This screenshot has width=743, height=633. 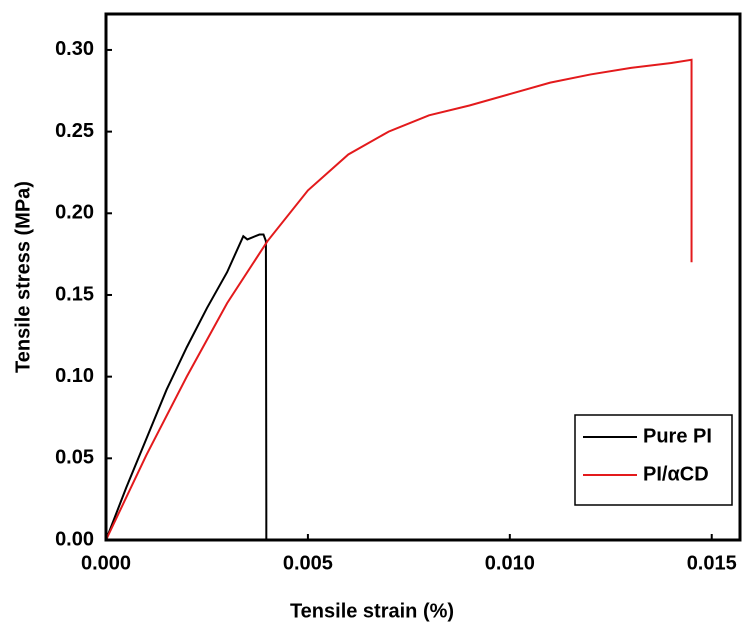 What do you see at coordinates (74, 49) in the screenshot?
I see `y-tick-label: 0.30` at bounding box center [74, 49].